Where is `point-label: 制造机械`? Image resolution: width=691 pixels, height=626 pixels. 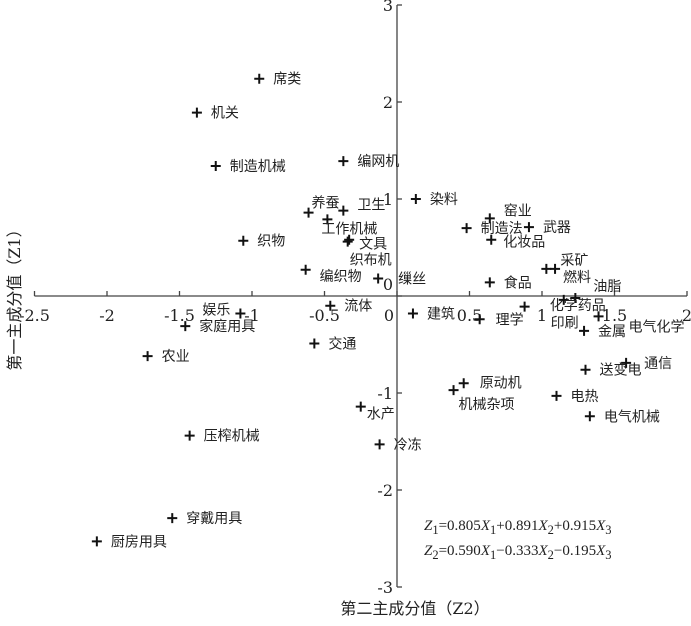 point-label: 制造机械 is located at coordinates (258, 167).